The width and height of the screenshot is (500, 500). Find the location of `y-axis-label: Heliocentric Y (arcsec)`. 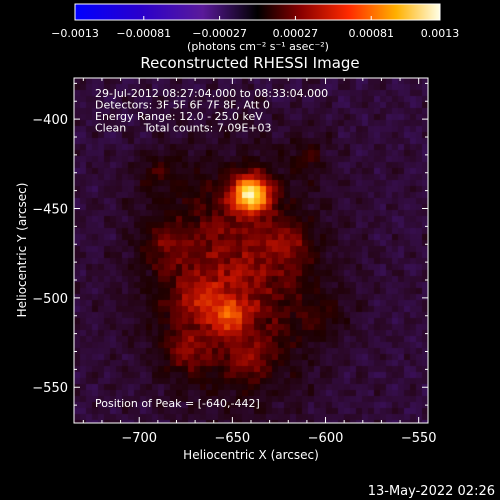

y-axis-label: Heliocentric Y (arcsec) is located at coordinates (22, 250).